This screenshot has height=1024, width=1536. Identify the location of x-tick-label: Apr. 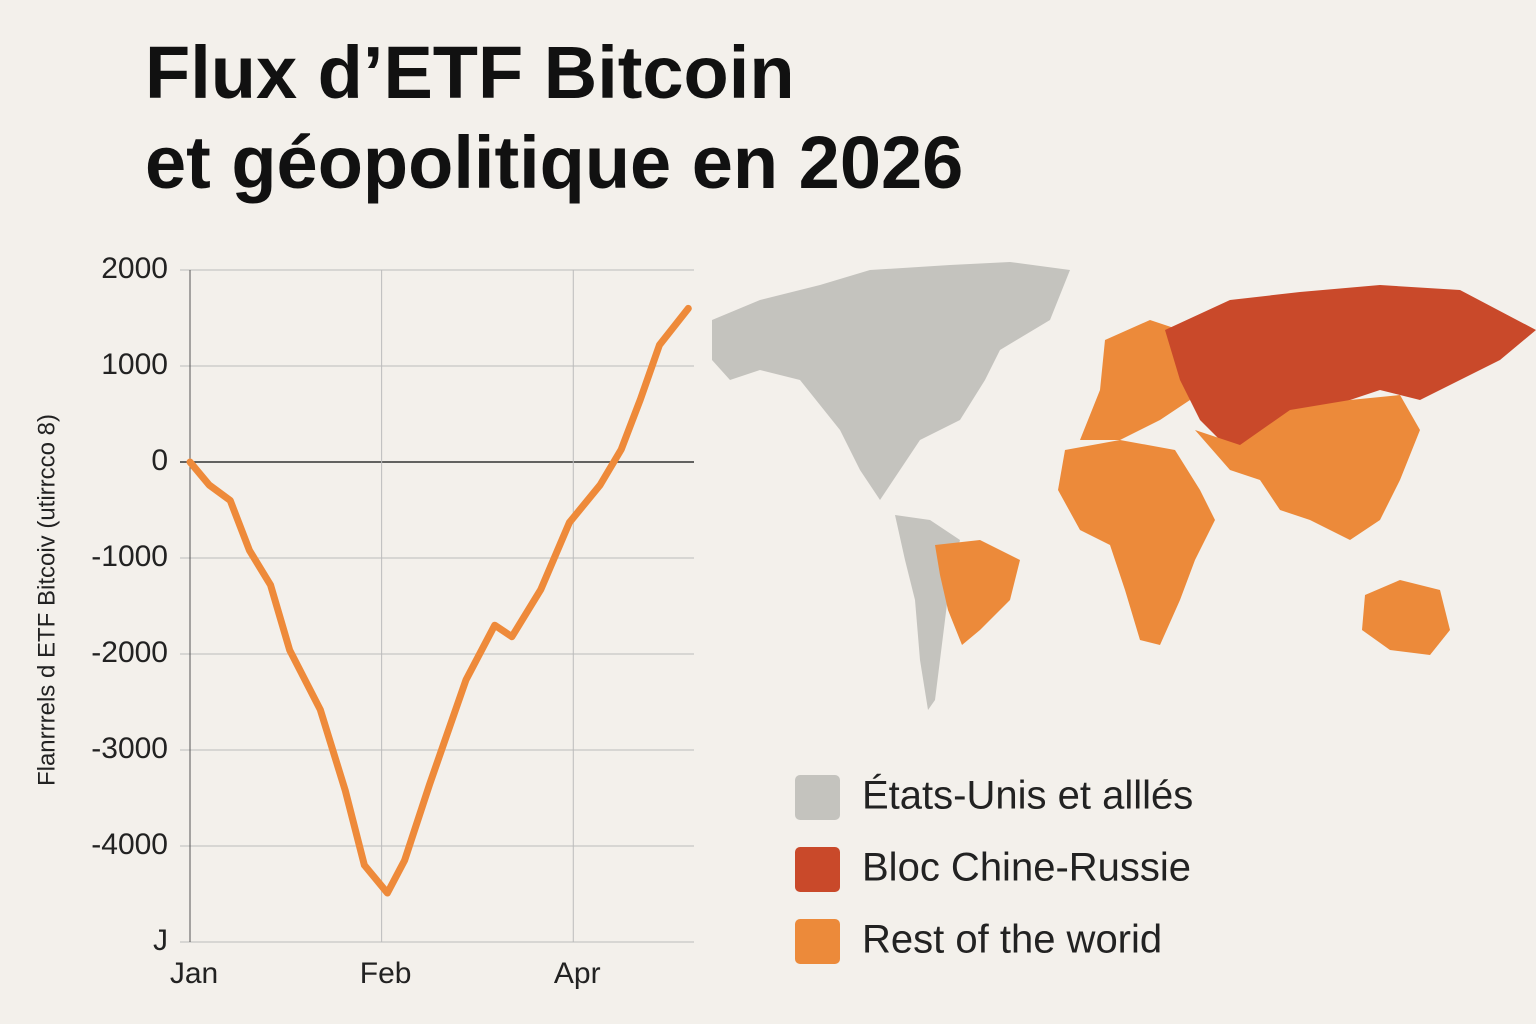
(577, 973).